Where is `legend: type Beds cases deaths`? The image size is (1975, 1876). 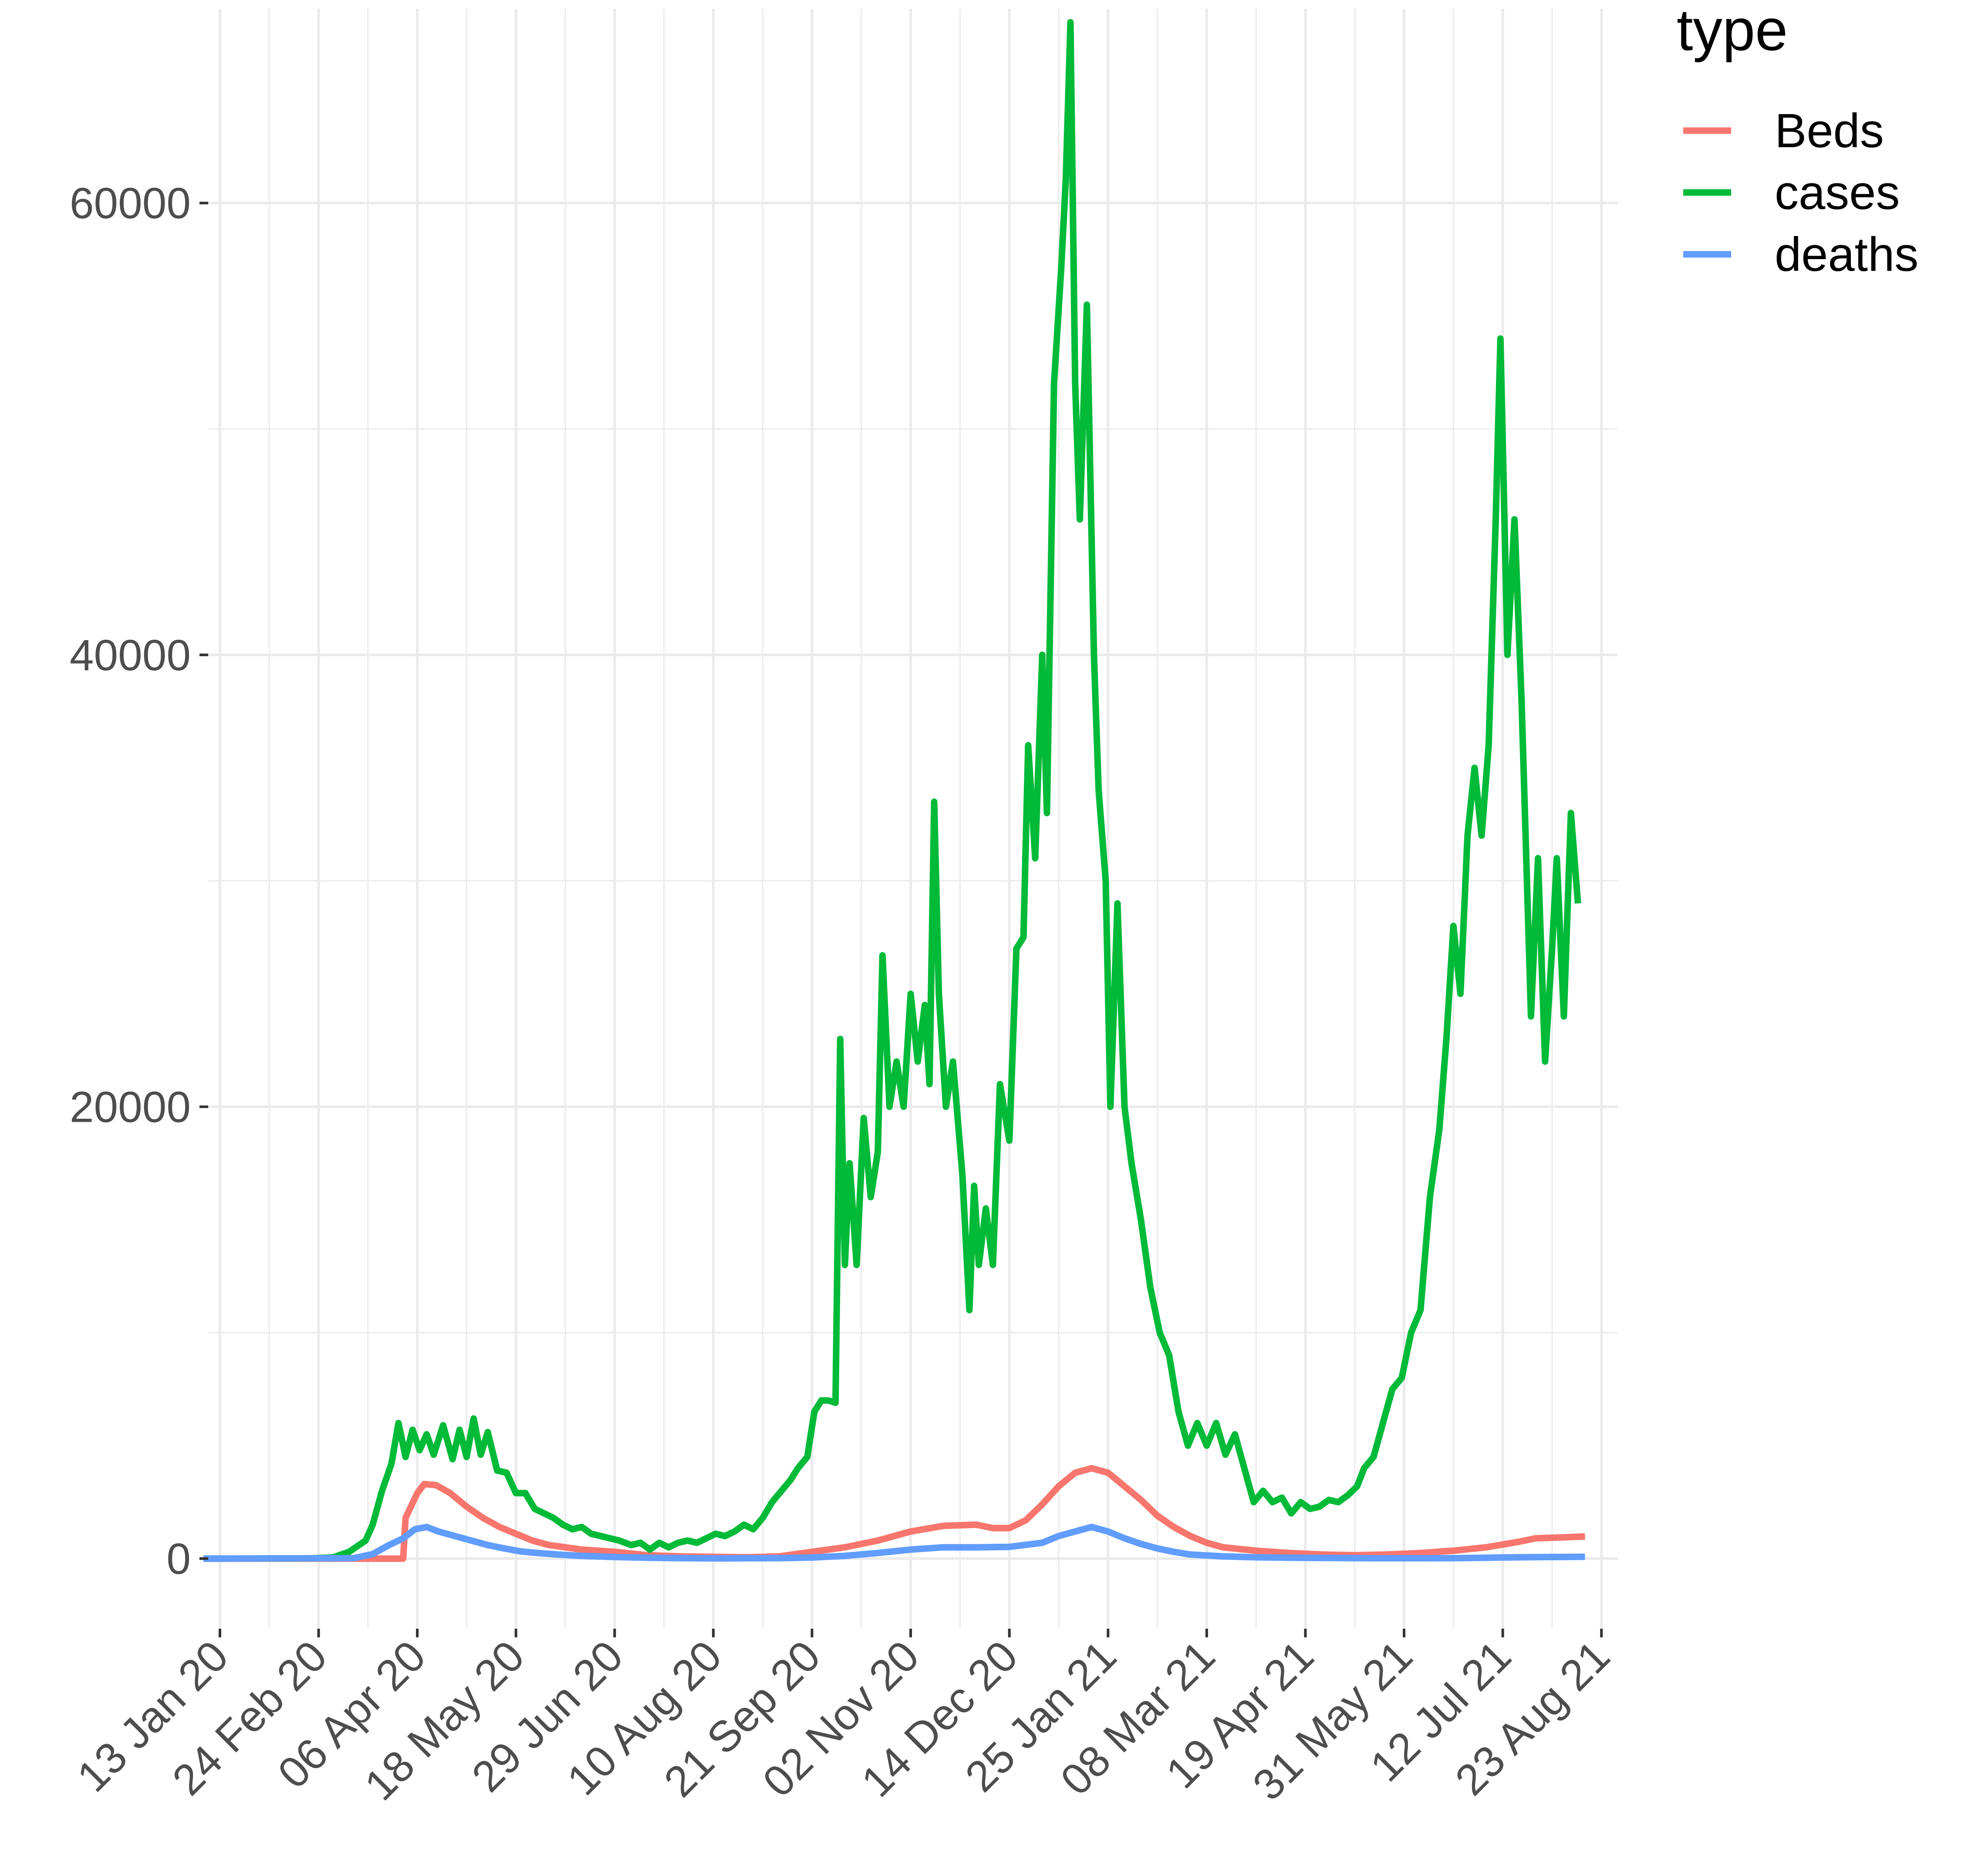
legend: type Beds cases deaths is located at coordinates (1797, 140).